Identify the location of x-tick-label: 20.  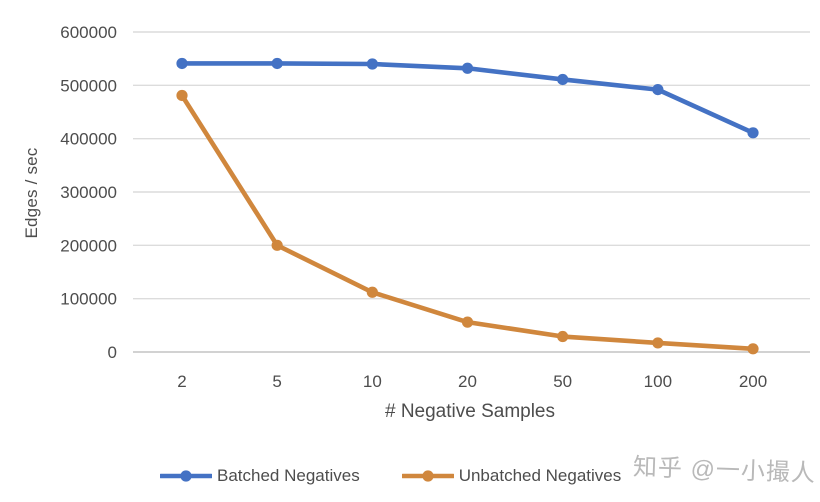
(467, 381).